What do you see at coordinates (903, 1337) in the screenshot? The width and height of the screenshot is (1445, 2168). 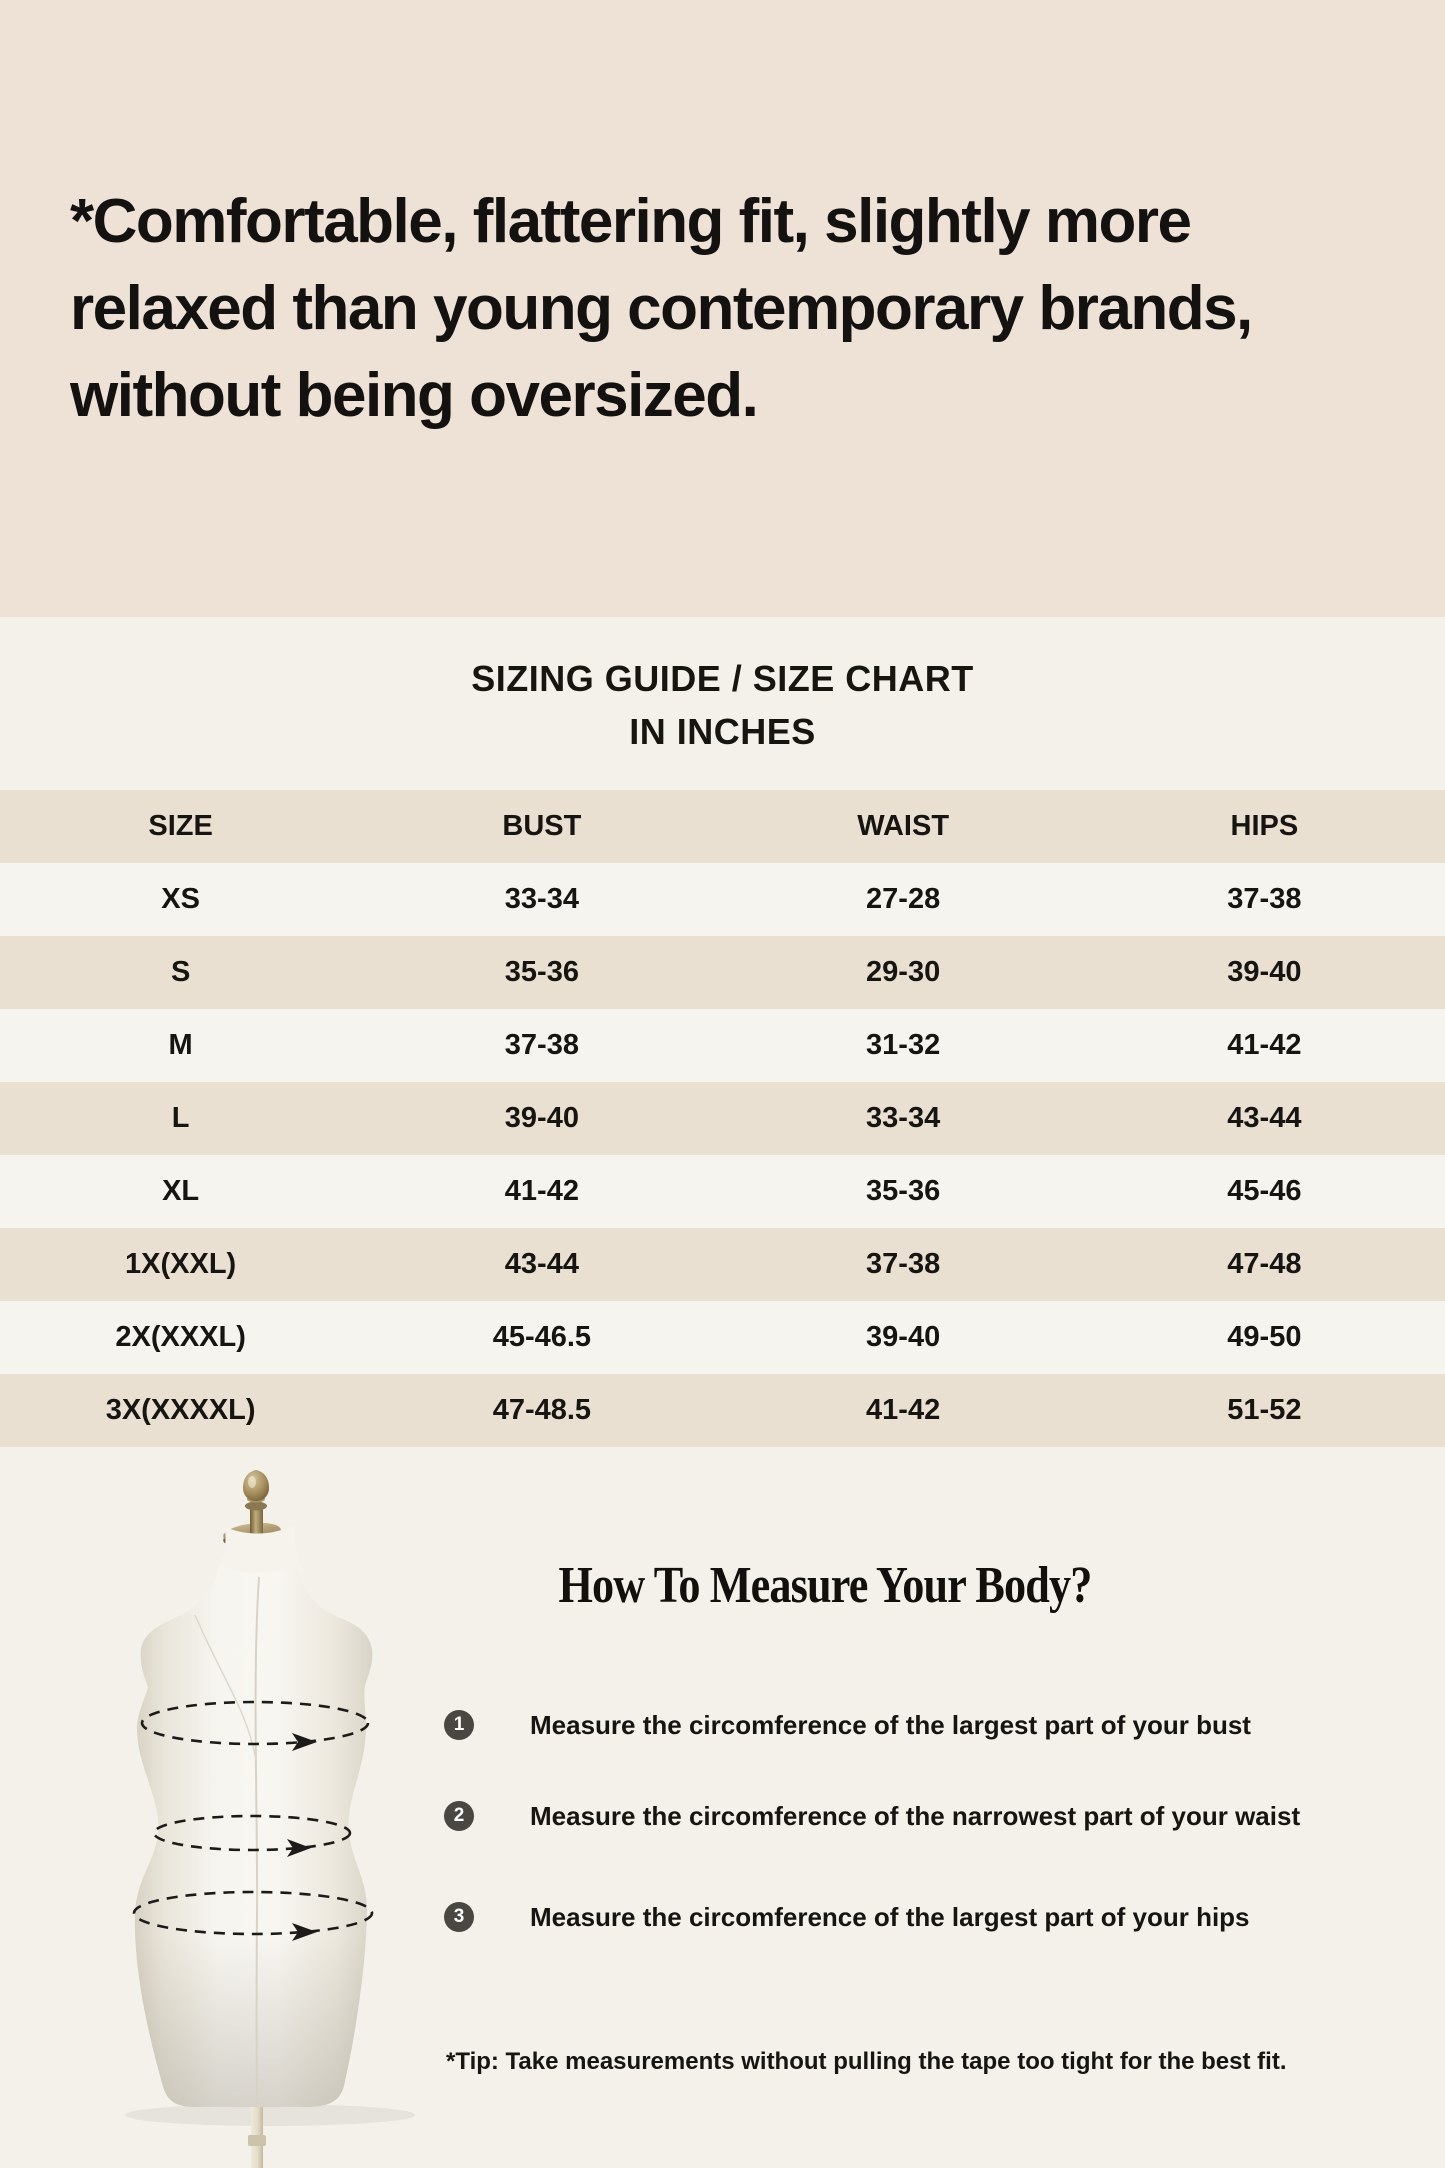 I see `cell-waist: 39-40` at bounding box center [903, 1337].